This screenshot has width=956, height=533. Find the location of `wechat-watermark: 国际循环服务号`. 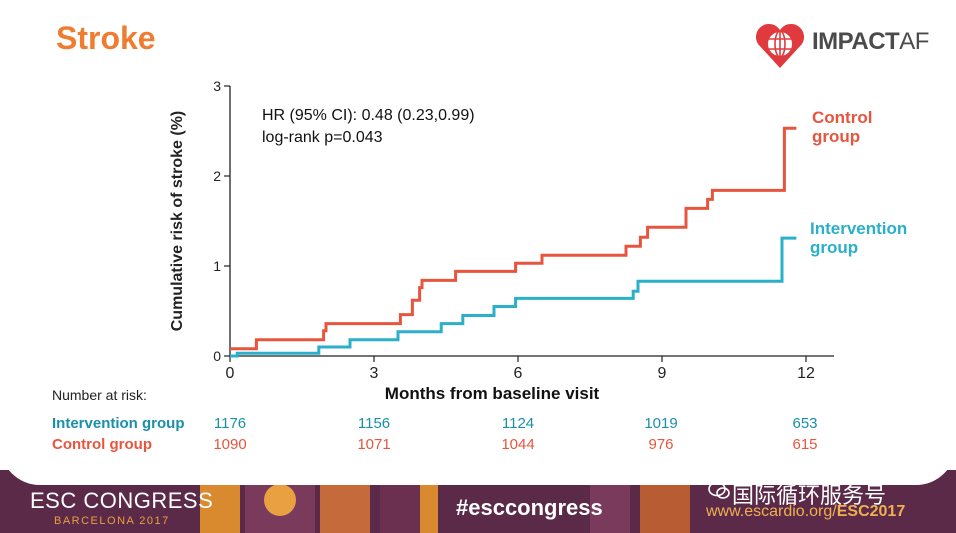

wechat-watermark: 国际循环服务号 is located at coordinates (809, 496).